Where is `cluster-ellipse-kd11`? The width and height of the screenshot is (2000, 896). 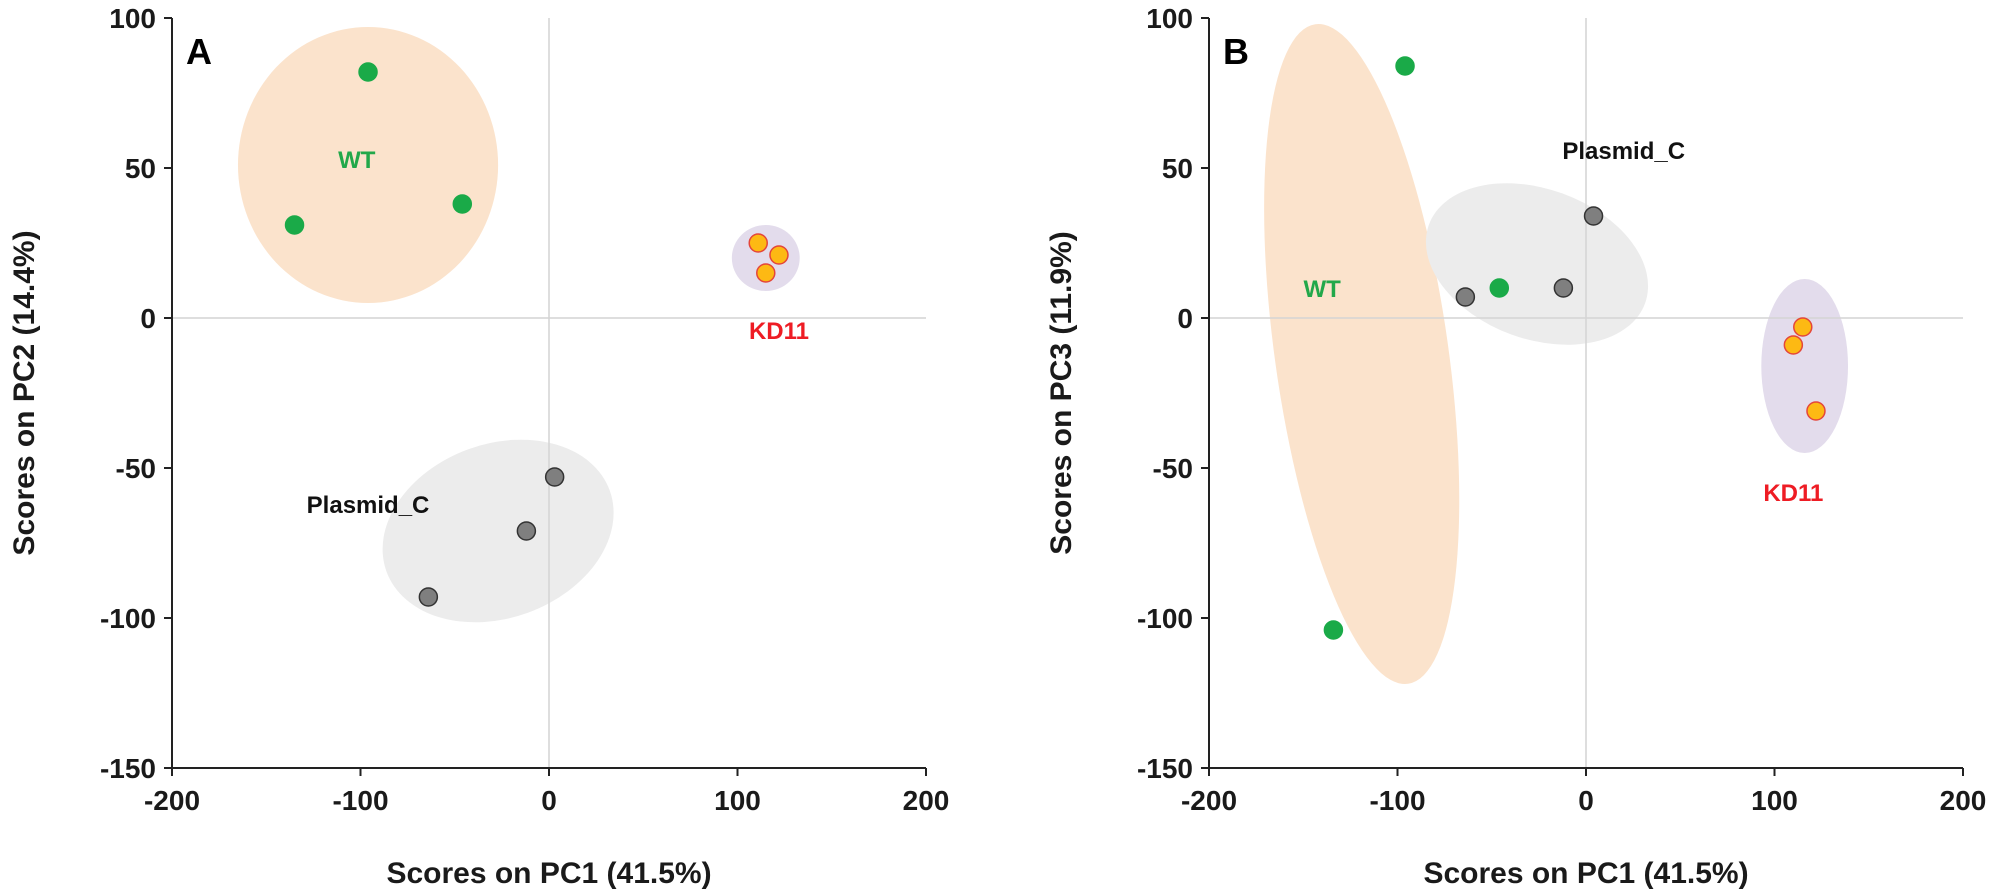 cluster-ellipse-kd11 is located at coordinates (1805, 366).